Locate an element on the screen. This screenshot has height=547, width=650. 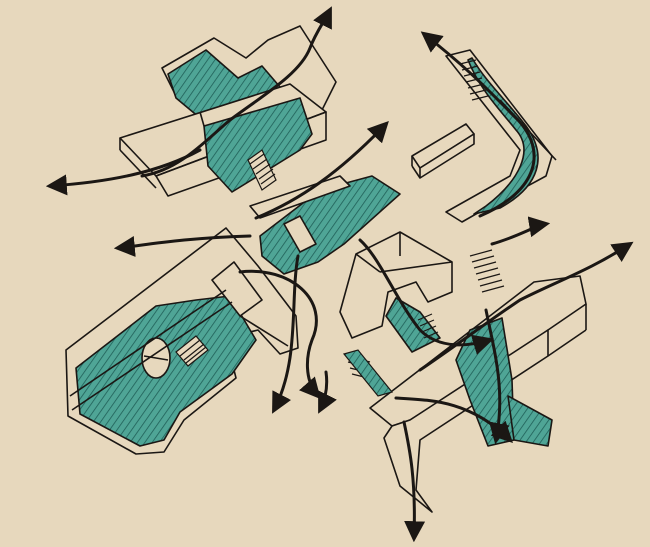
building-block-east is located at coordinates (501, 136).